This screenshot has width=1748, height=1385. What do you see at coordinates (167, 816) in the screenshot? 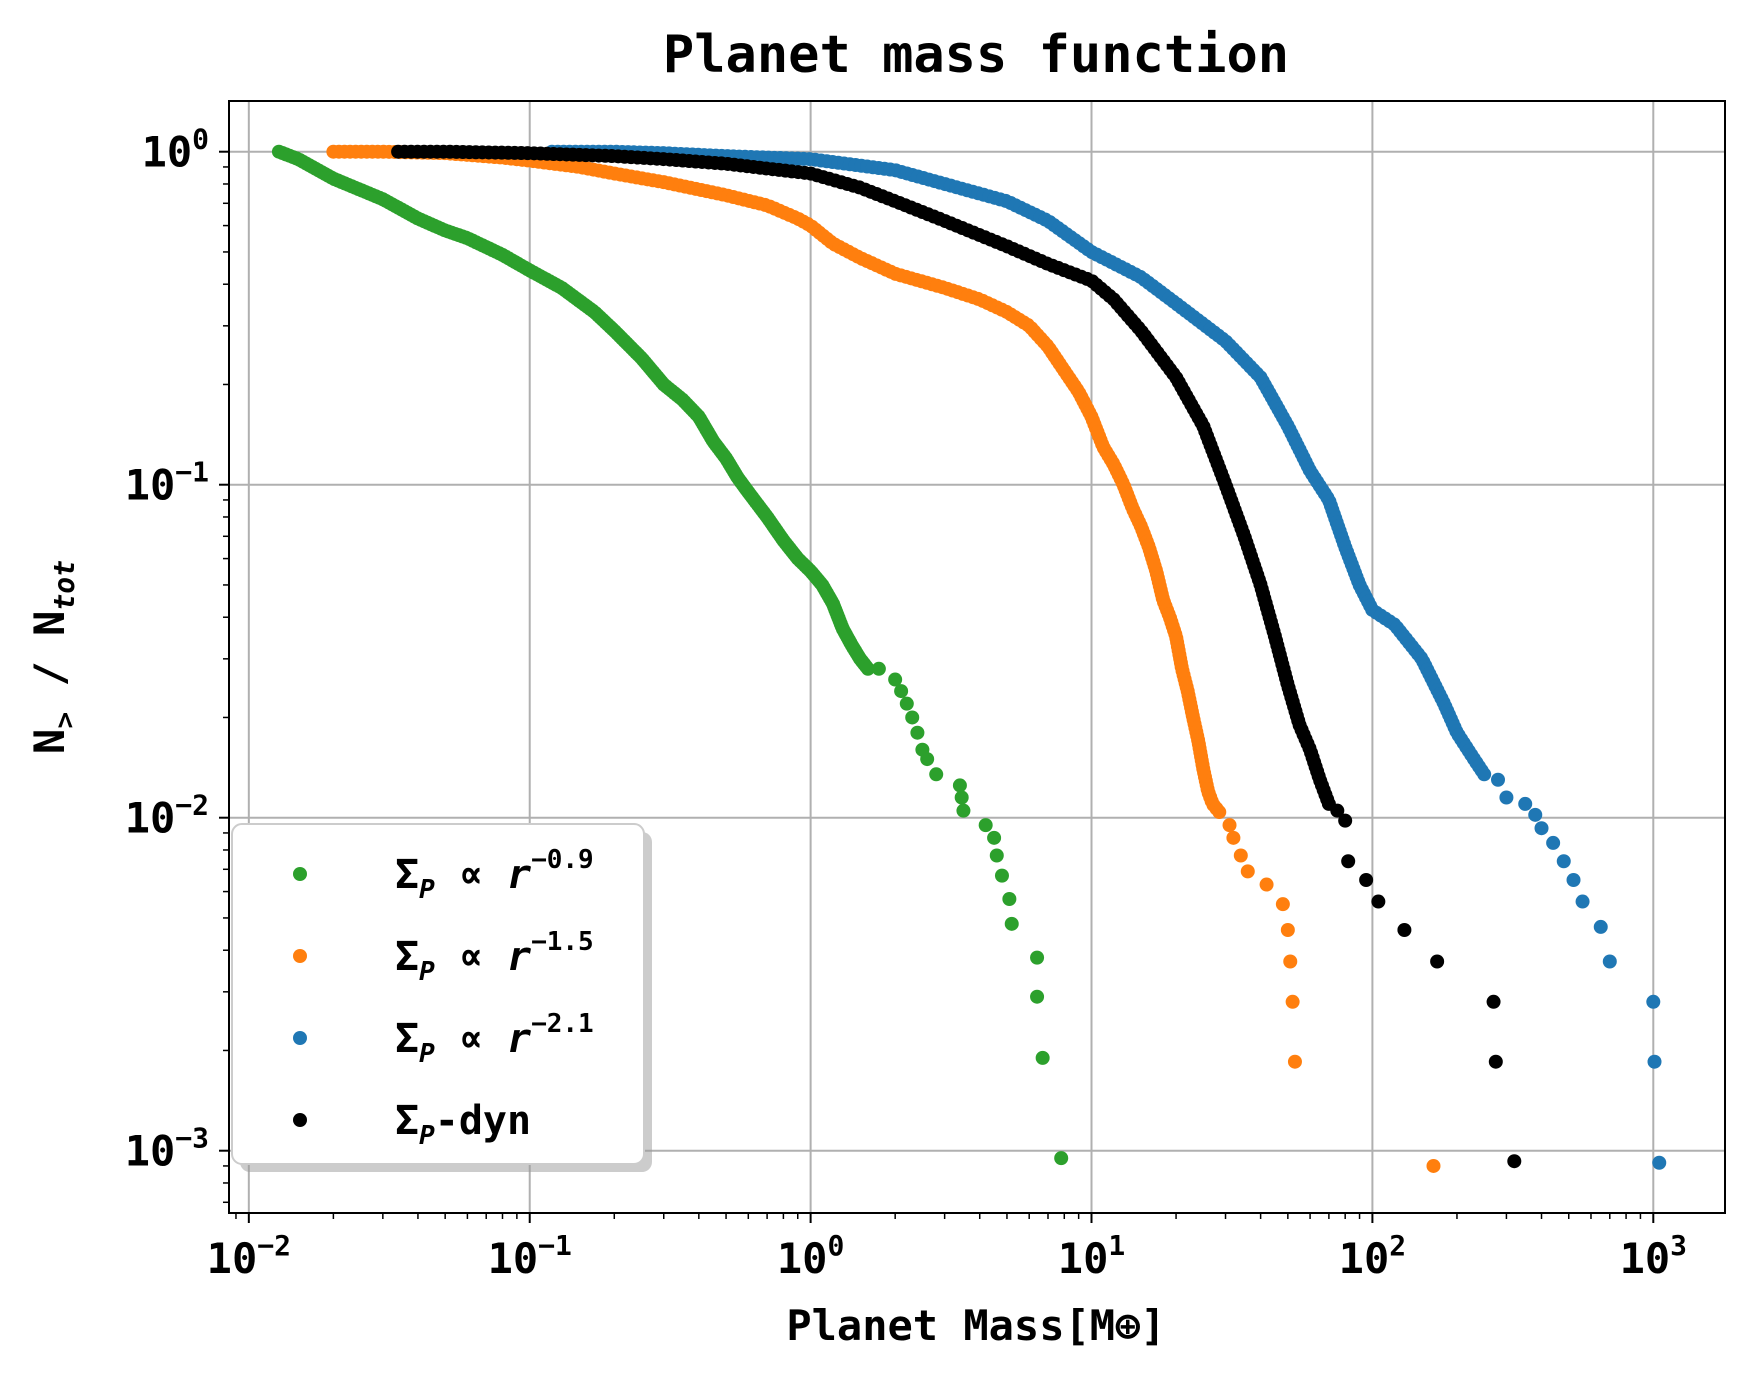
I see `y-tick-label: 10⁻²` at bounding box center [167, 816].